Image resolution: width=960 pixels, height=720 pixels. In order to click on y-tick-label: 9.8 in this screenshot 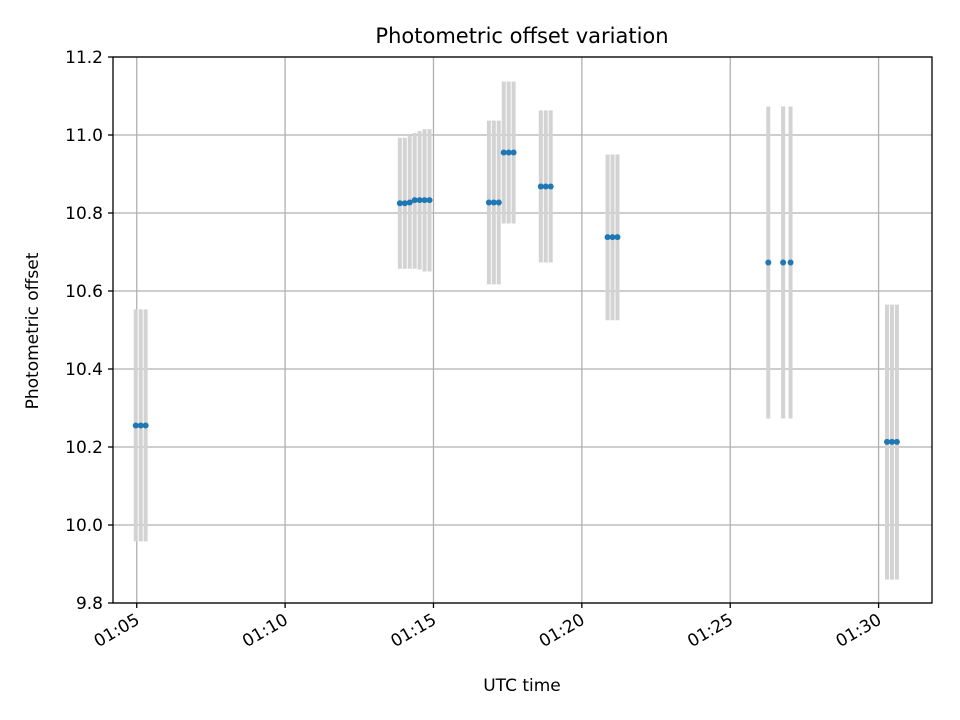, I will do `click(89, 604)`.